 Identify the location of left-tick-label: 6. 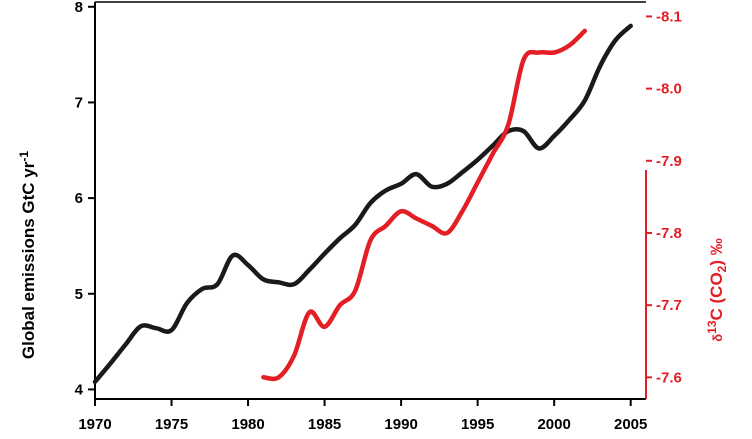
(79, 198).